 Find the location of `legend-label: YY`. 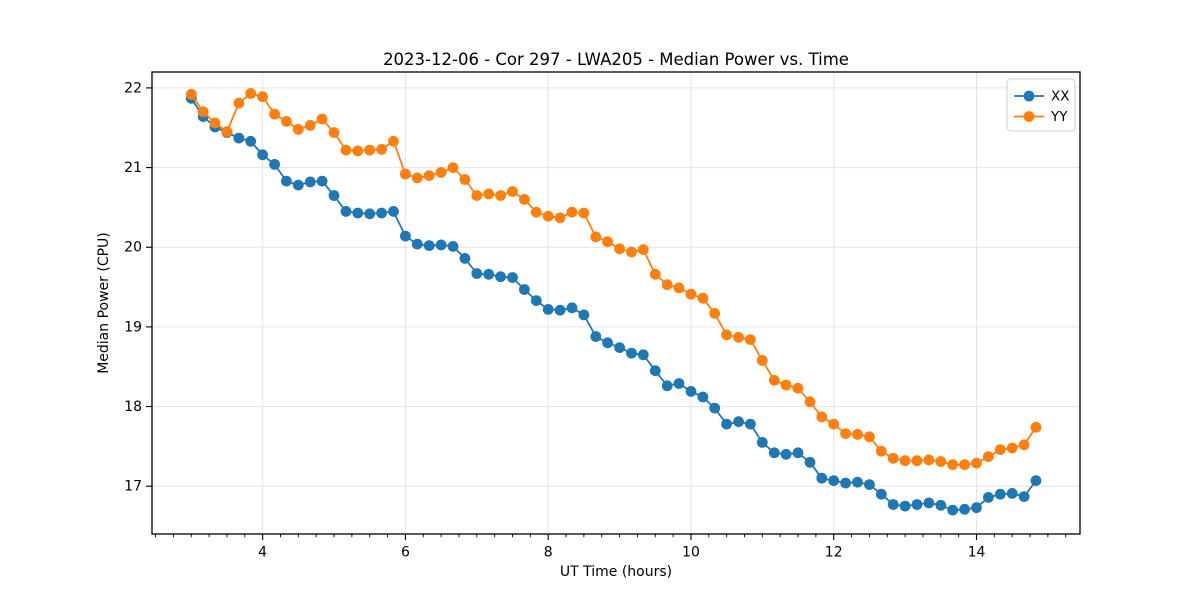

legend-label: YY is located at coordinates (1059, 117).